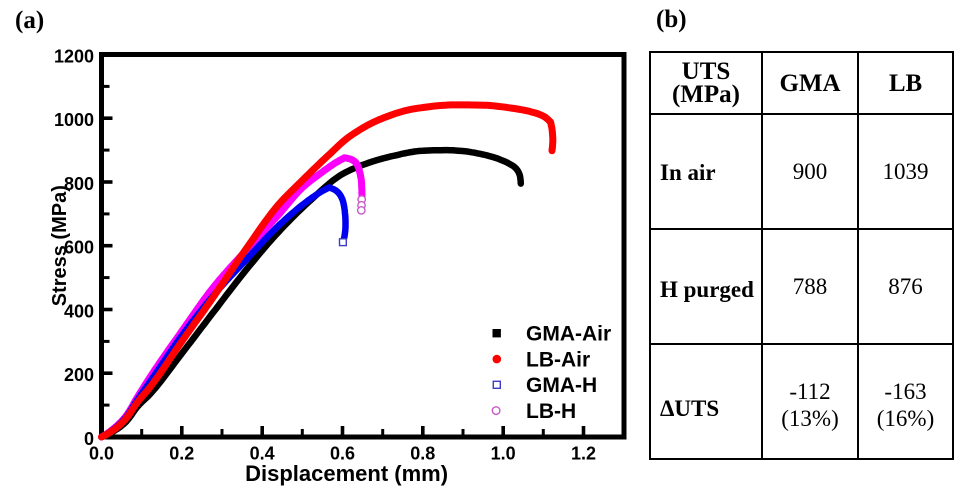 This screenshot has height=491, width=968. Describe the element at coordinates (79, 248) in the screenshot. I see `svg-text: 600` at that location.